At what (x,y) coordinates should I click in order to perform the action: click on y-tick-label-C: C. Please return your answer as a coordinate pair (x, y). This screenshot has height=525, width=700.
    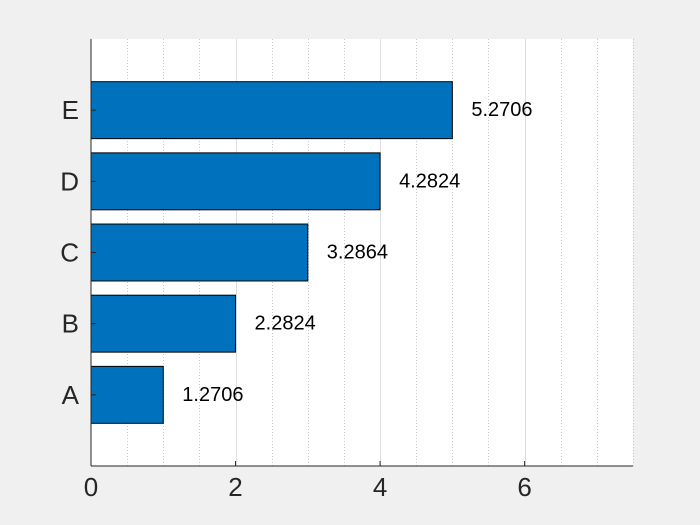
    Looking at the image, I should click on (69, 253).